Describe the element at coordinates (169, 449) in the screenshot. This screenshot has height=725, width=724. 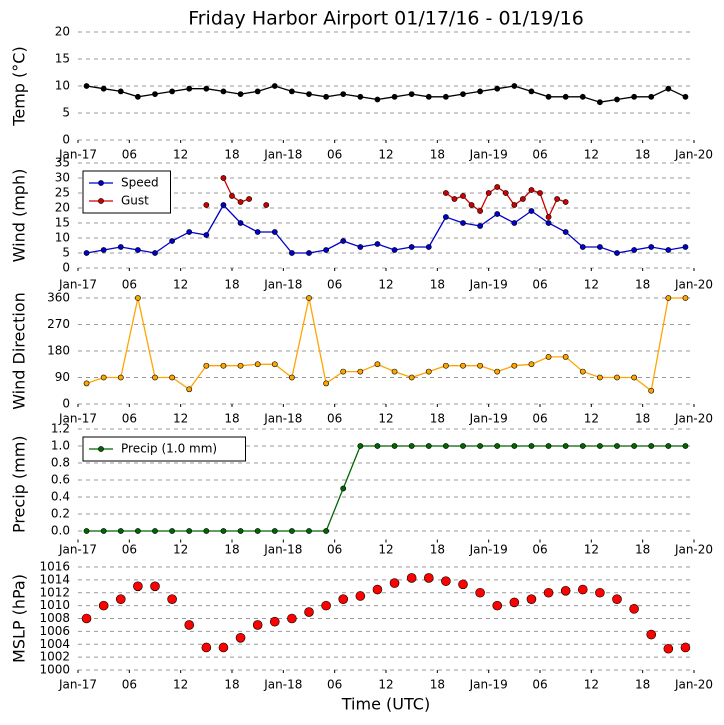
I see `legend-label: Precip (1.0 mm)` at that location.